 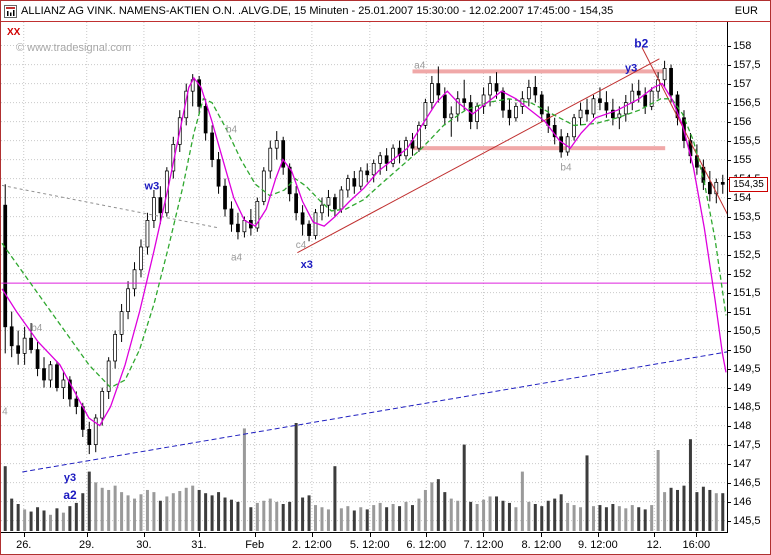 What do you see at coordinates (5, 411) in the screenshot?
I see `wave-label-4: 4` at bounding box center [5, 411].